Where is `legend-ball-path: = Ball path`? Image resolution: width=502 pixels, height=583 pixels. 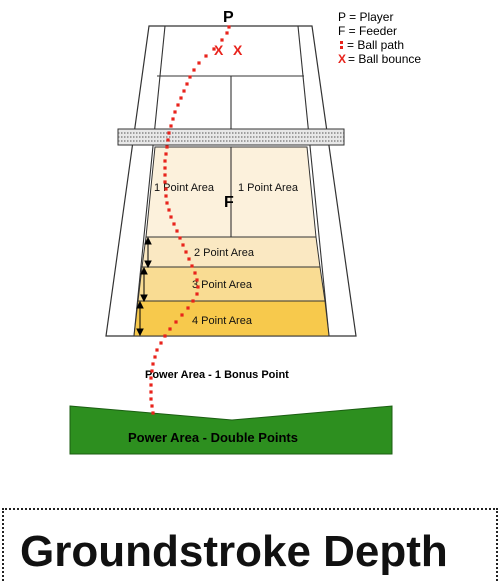
legend-ball-path: = Ball path is located at coordinates (375, 45).